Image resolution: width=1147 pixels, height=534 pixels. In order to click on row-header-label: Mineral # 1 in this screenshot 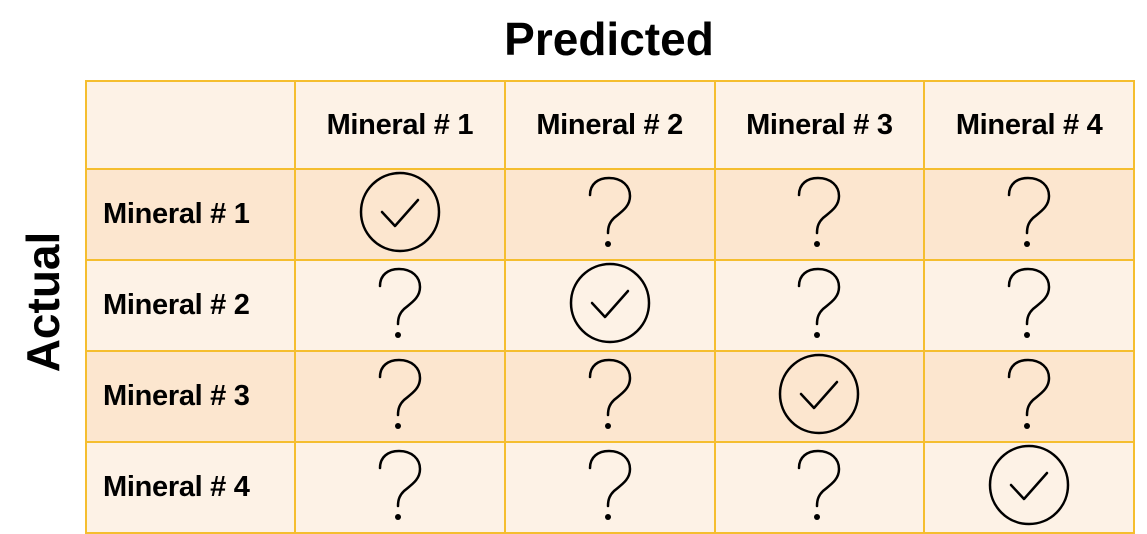, I will do `click(176, 214)`.